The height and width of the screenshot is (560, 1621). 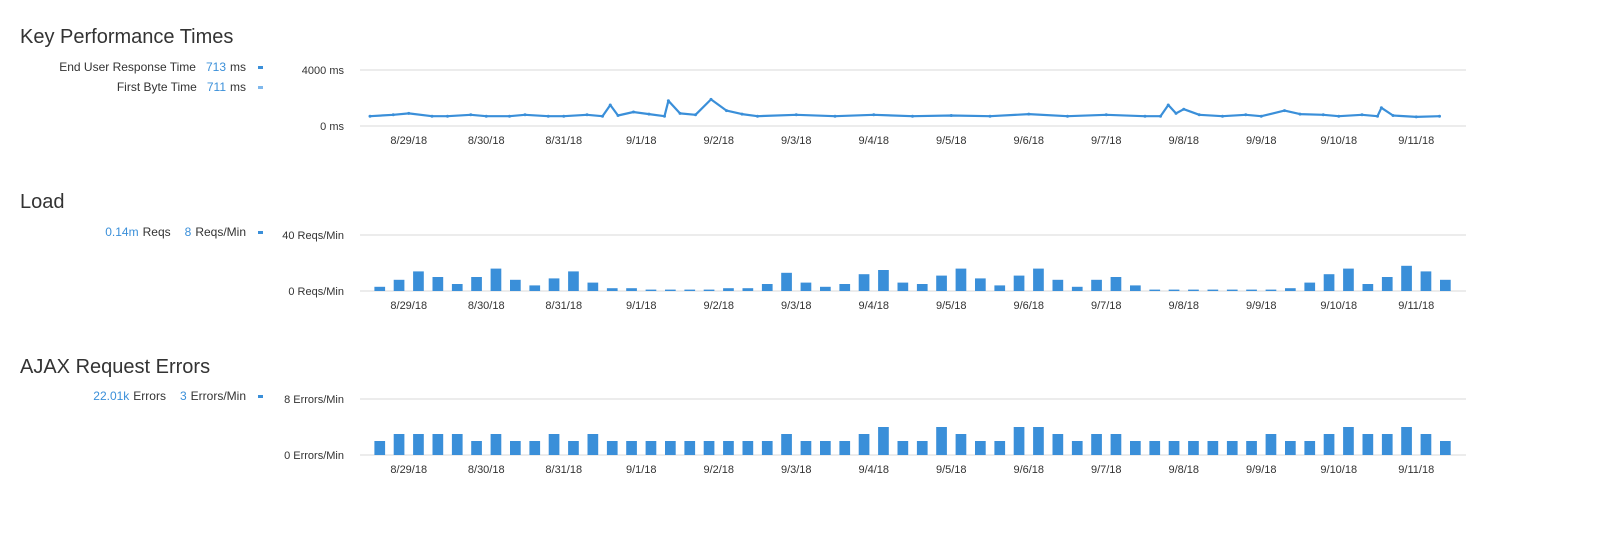 What do you see at coordinates (904, 108) in the screenshot?
I see `series-line` at bounding box center [904, 108].